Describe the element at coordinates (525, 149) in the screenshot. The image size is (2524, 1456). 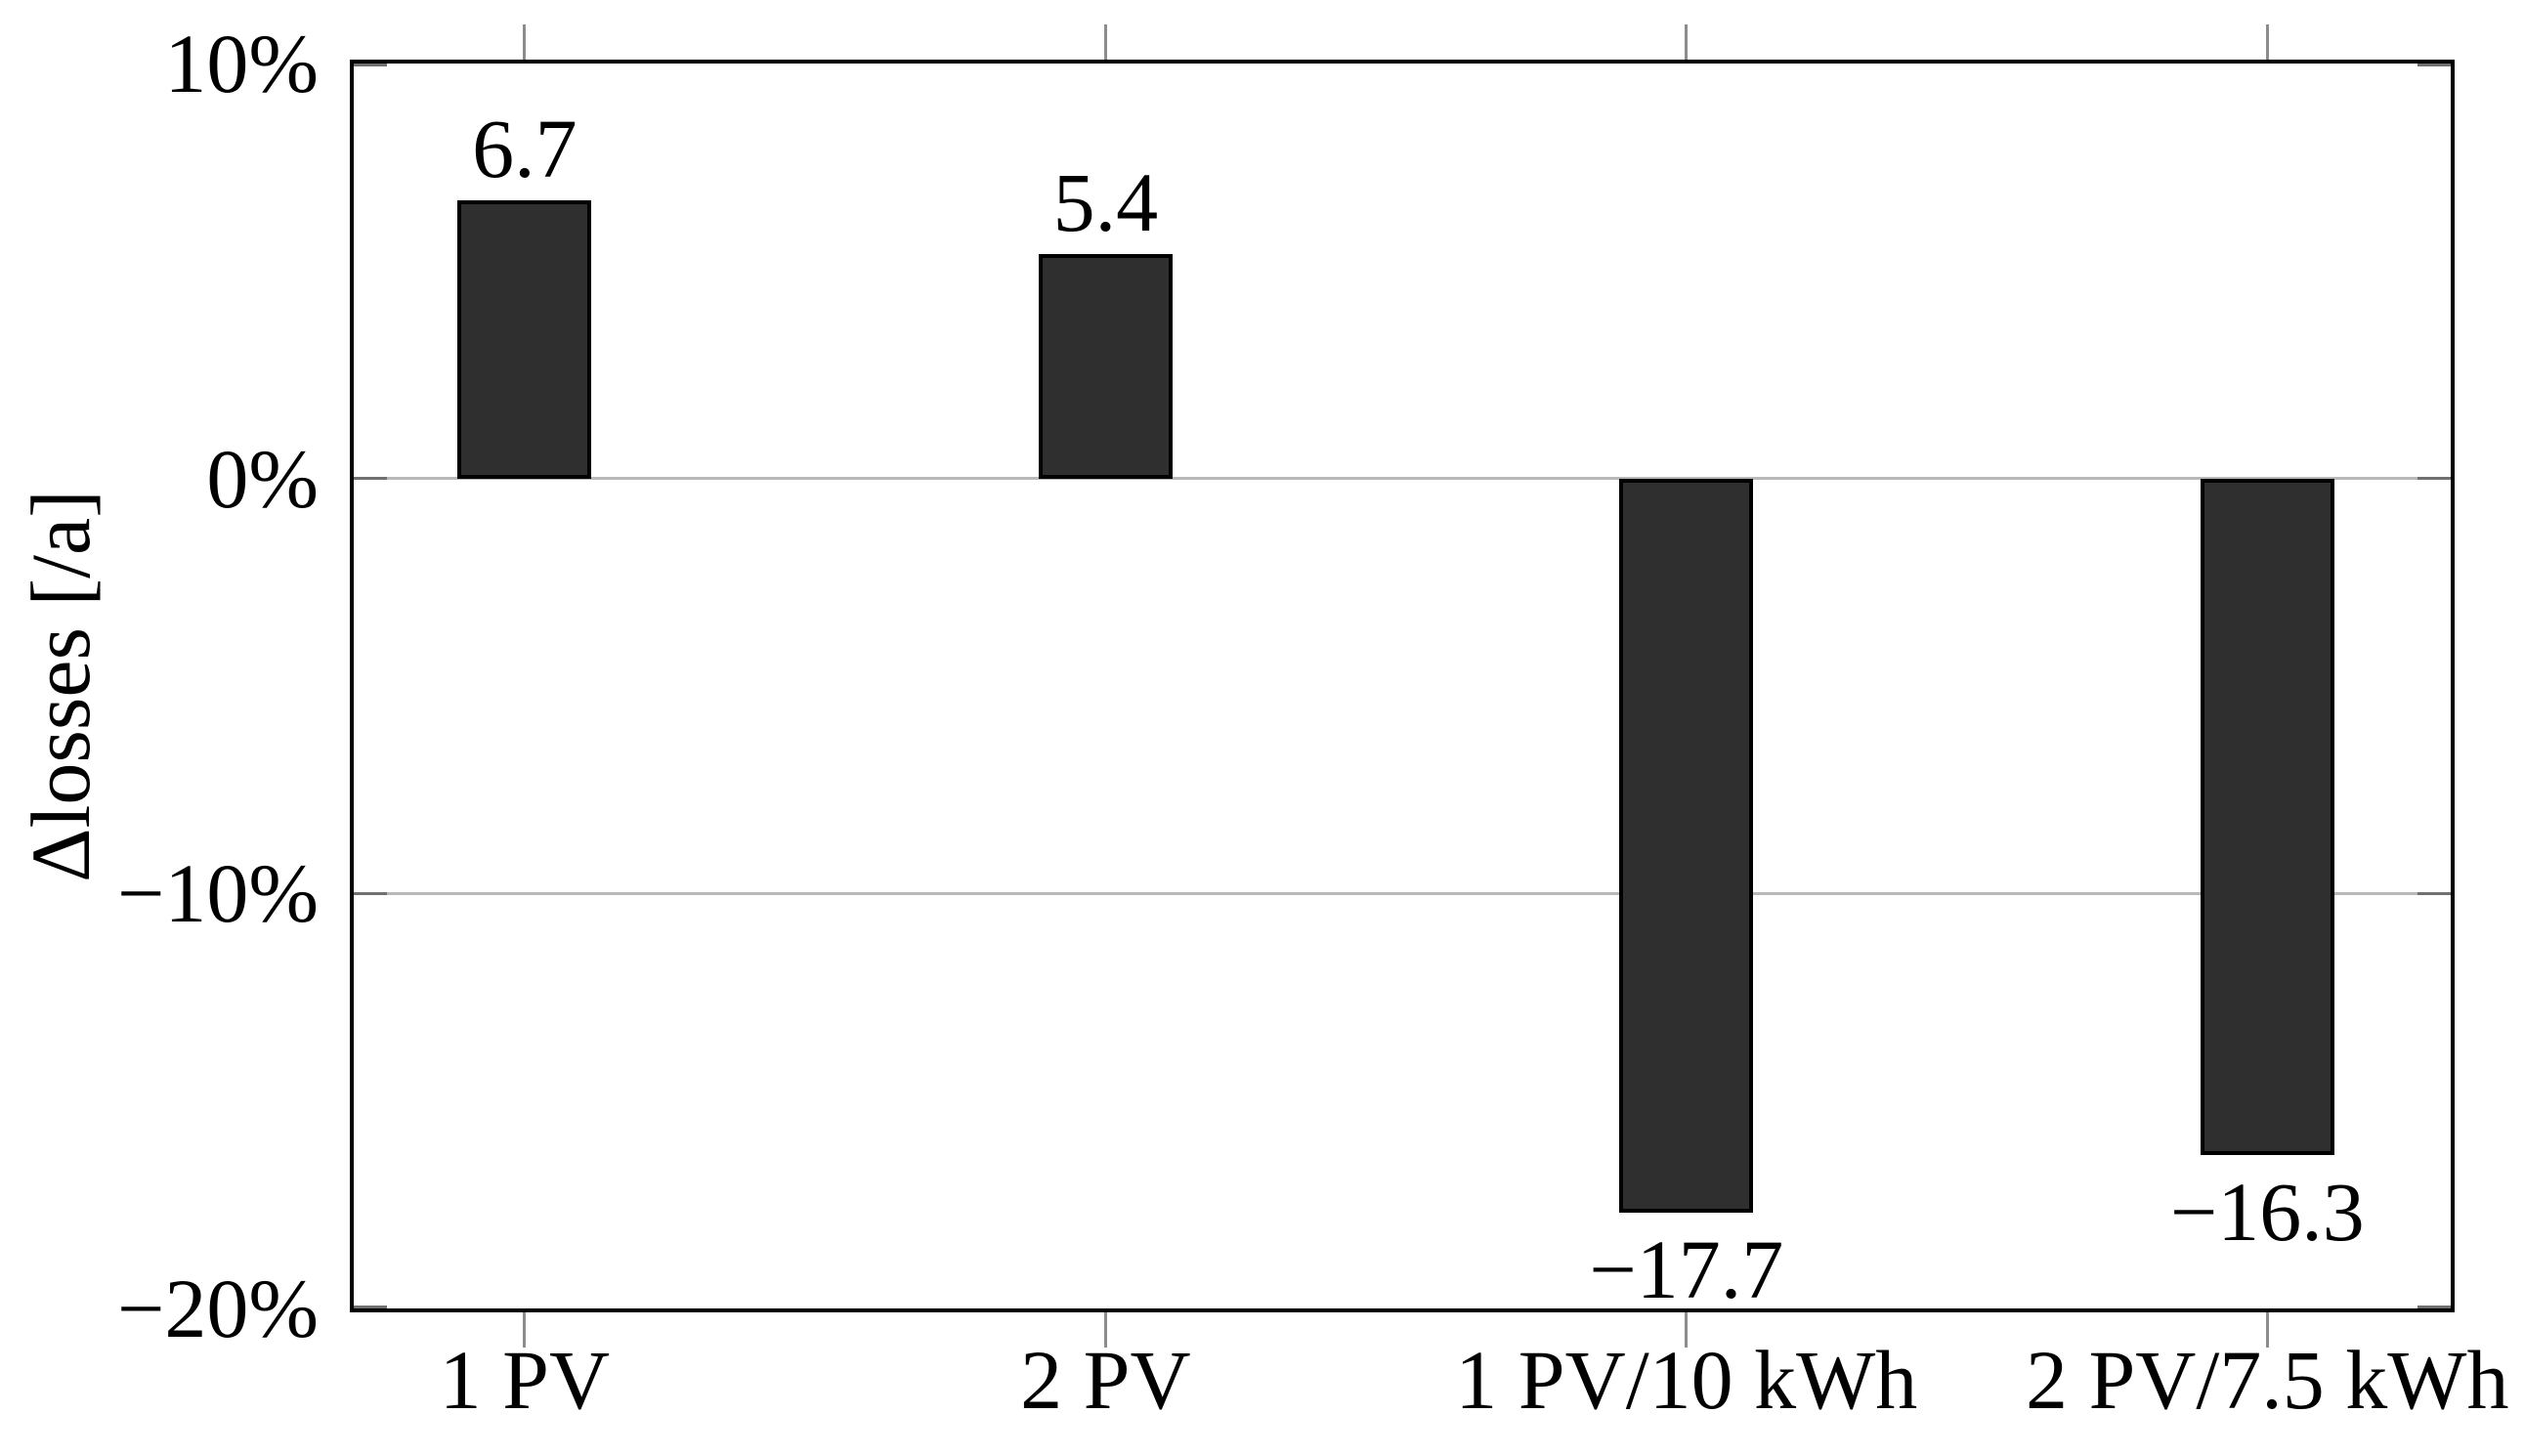
I see `bar-value-label: 6.7` at that location.